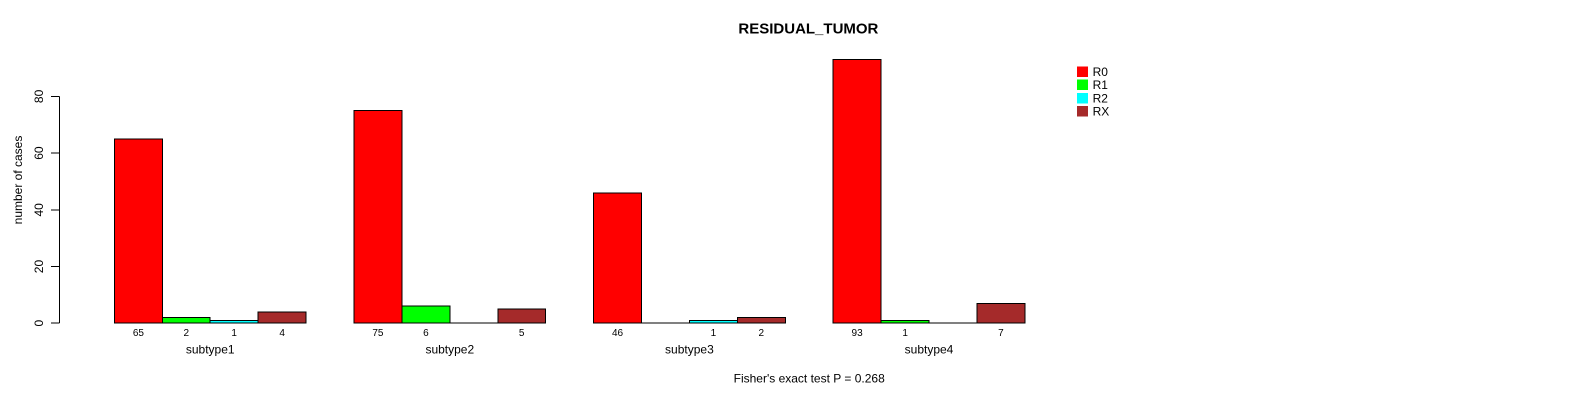 This screenshot has width=1590, height=400. Describe the element at coordinates (689, 349) in the screenshot. I see `svg-text: subtype3` at that location.